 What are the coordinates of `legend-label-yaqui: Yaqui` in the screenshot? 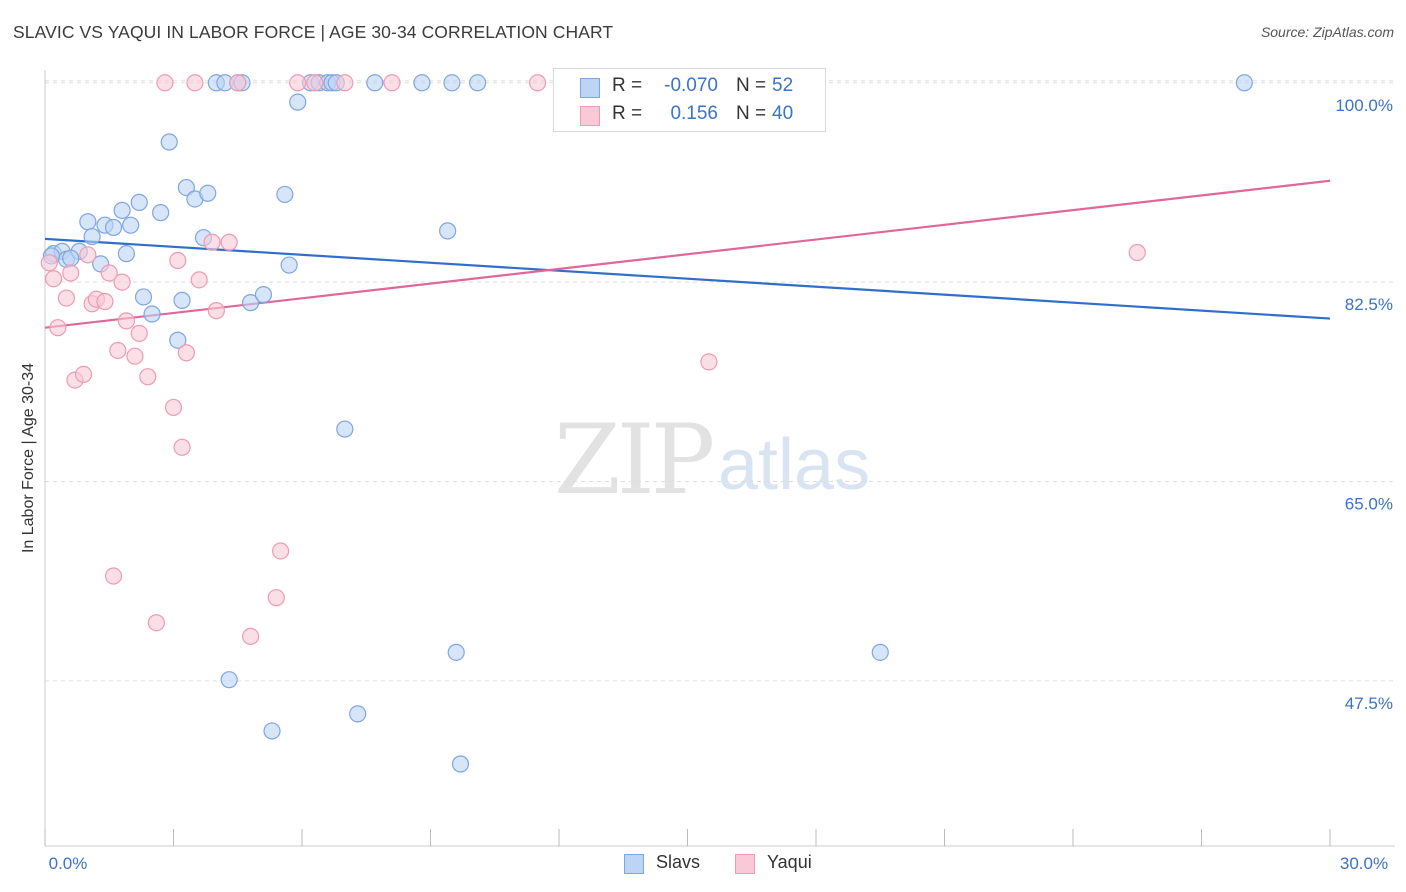 It's located at (789, 862).